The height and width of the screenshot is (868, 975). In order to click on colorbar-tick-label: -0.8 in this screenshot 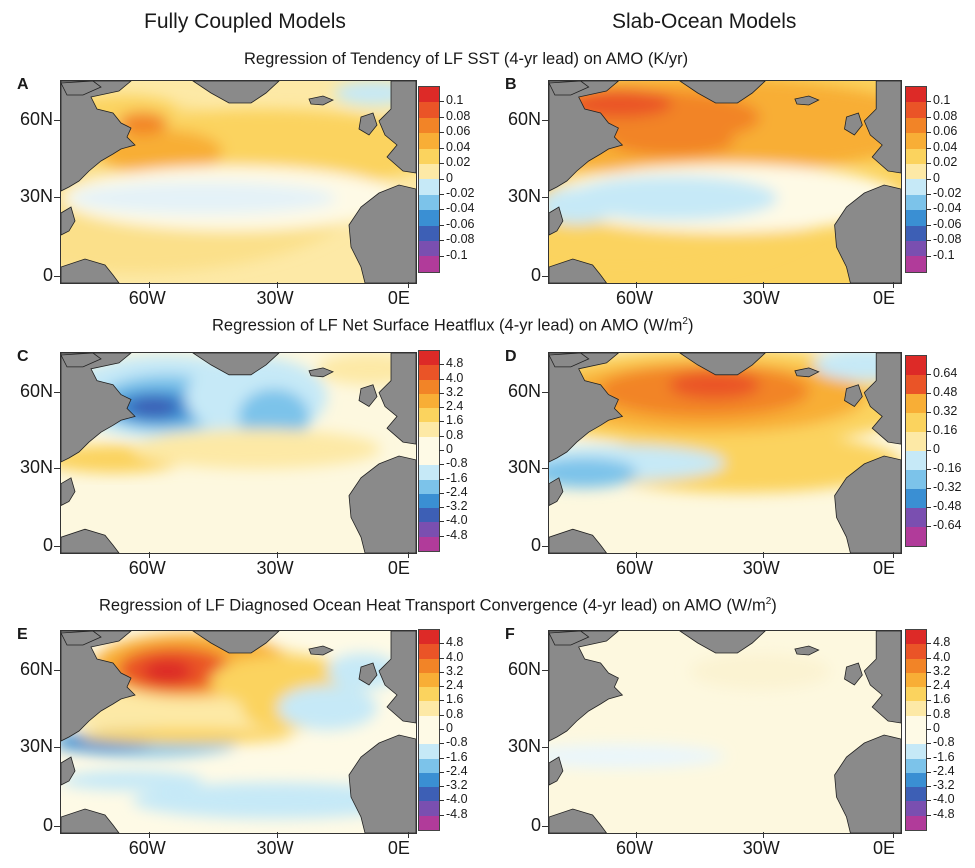, I will do `click(944, 742)`.